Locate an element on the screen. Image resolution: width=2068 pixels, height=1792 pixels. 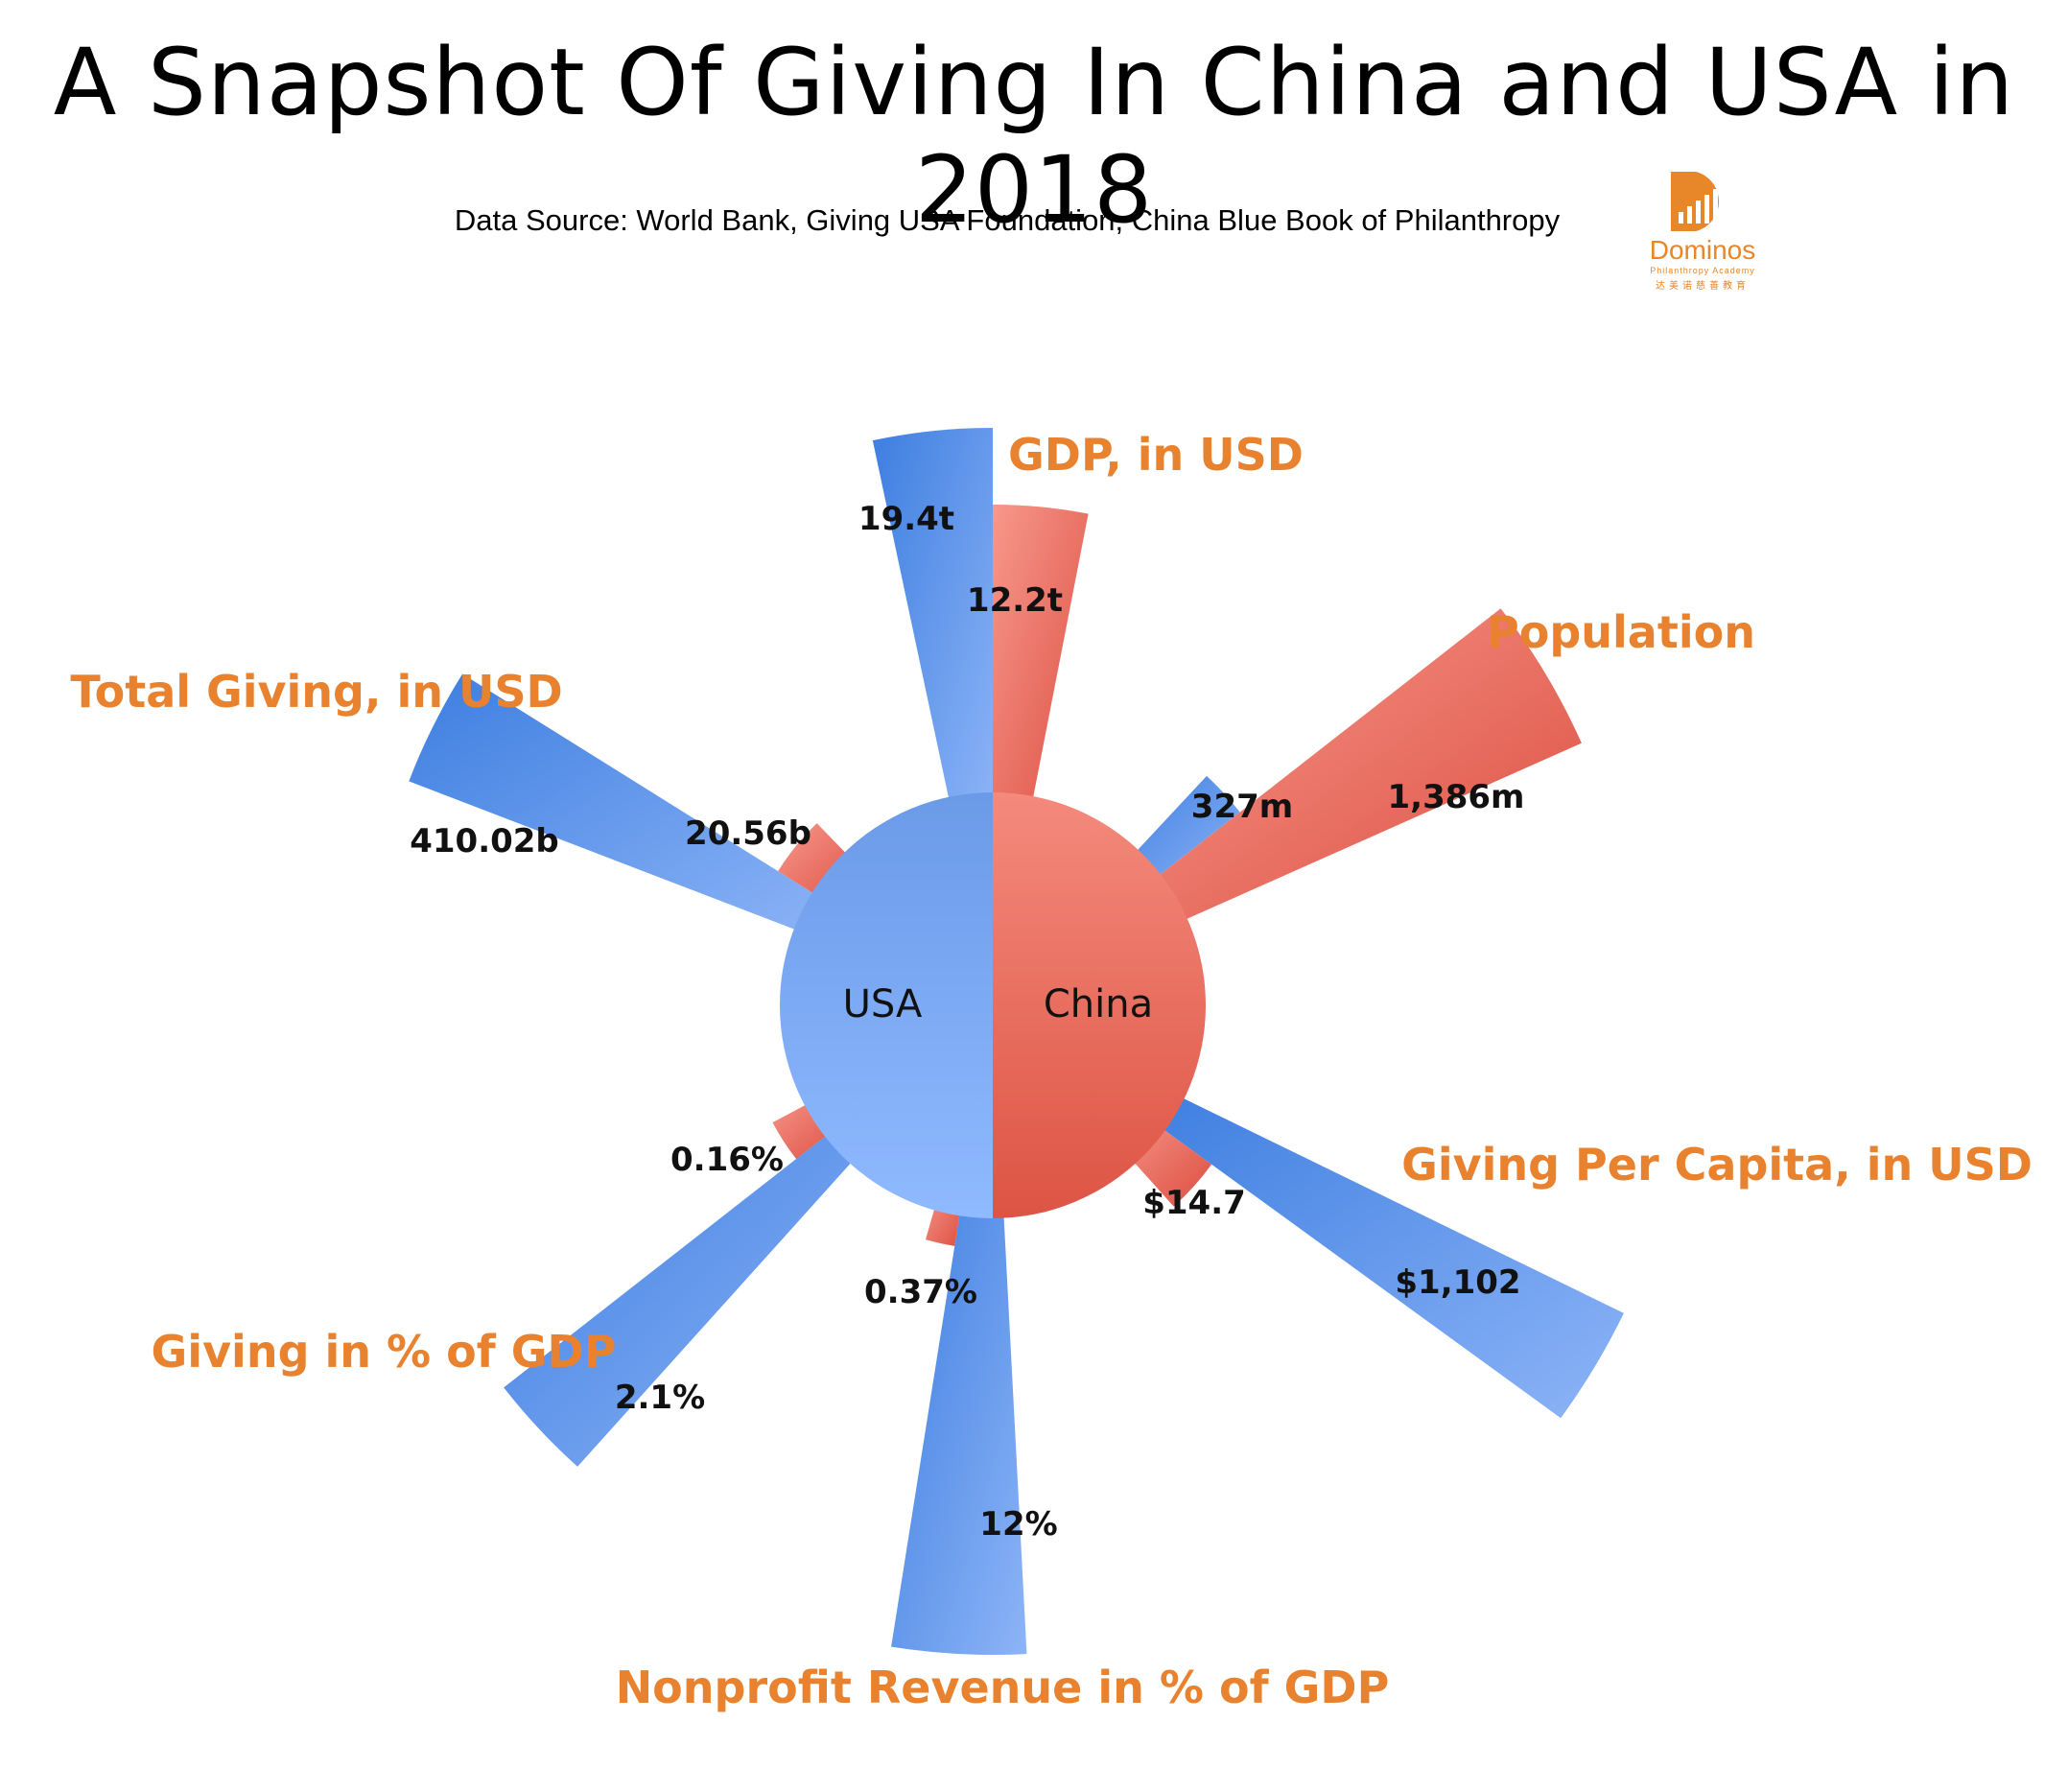
value-label-china-population: 1,386m is located at coordinates (1456, 797).